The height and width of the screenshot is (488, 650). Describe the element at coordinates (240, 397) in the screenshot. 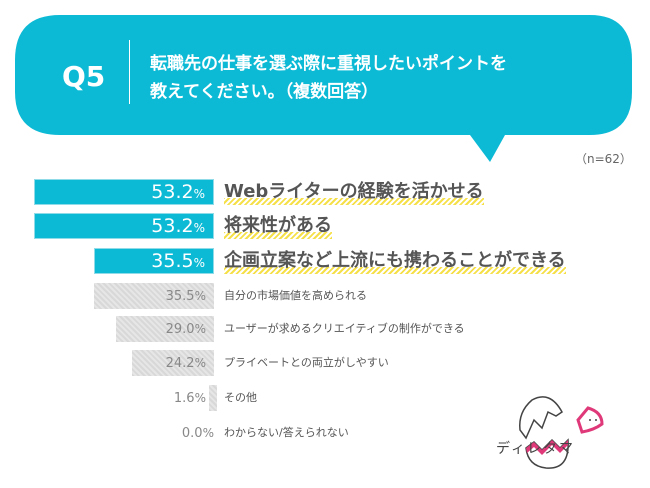

I see `category-label: その他` at that location.